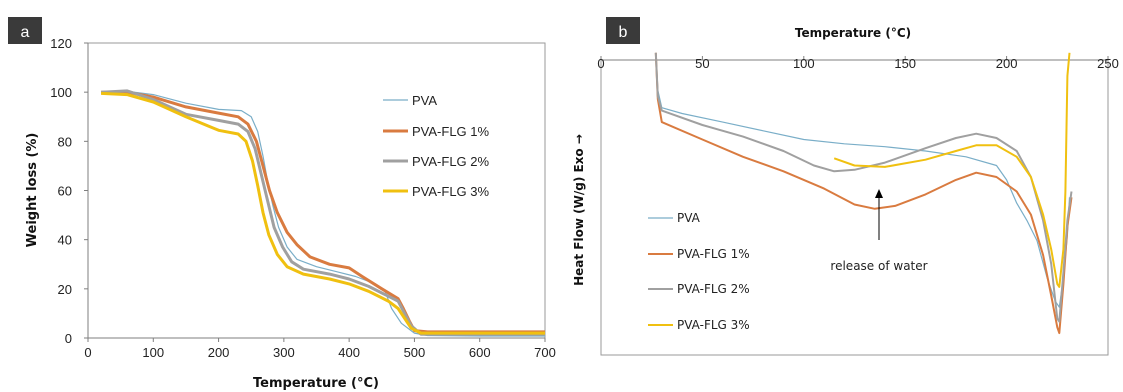 The height and width of the screenshot is (392, 1123). I want to click on release-arrow-head-icon, so click(879, 193).